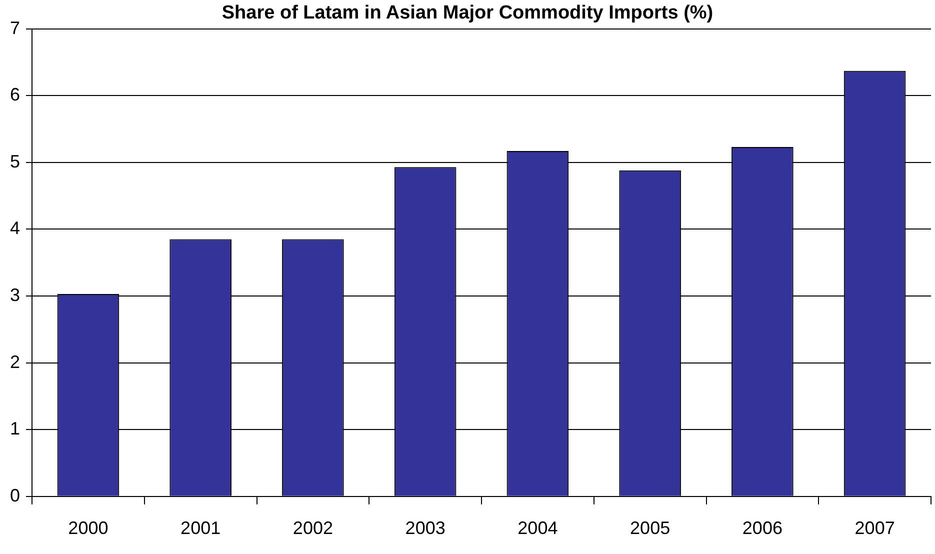 This screenshot has height=554, width=935. I want to click on y-tick-label: 7, so click(15, 28).